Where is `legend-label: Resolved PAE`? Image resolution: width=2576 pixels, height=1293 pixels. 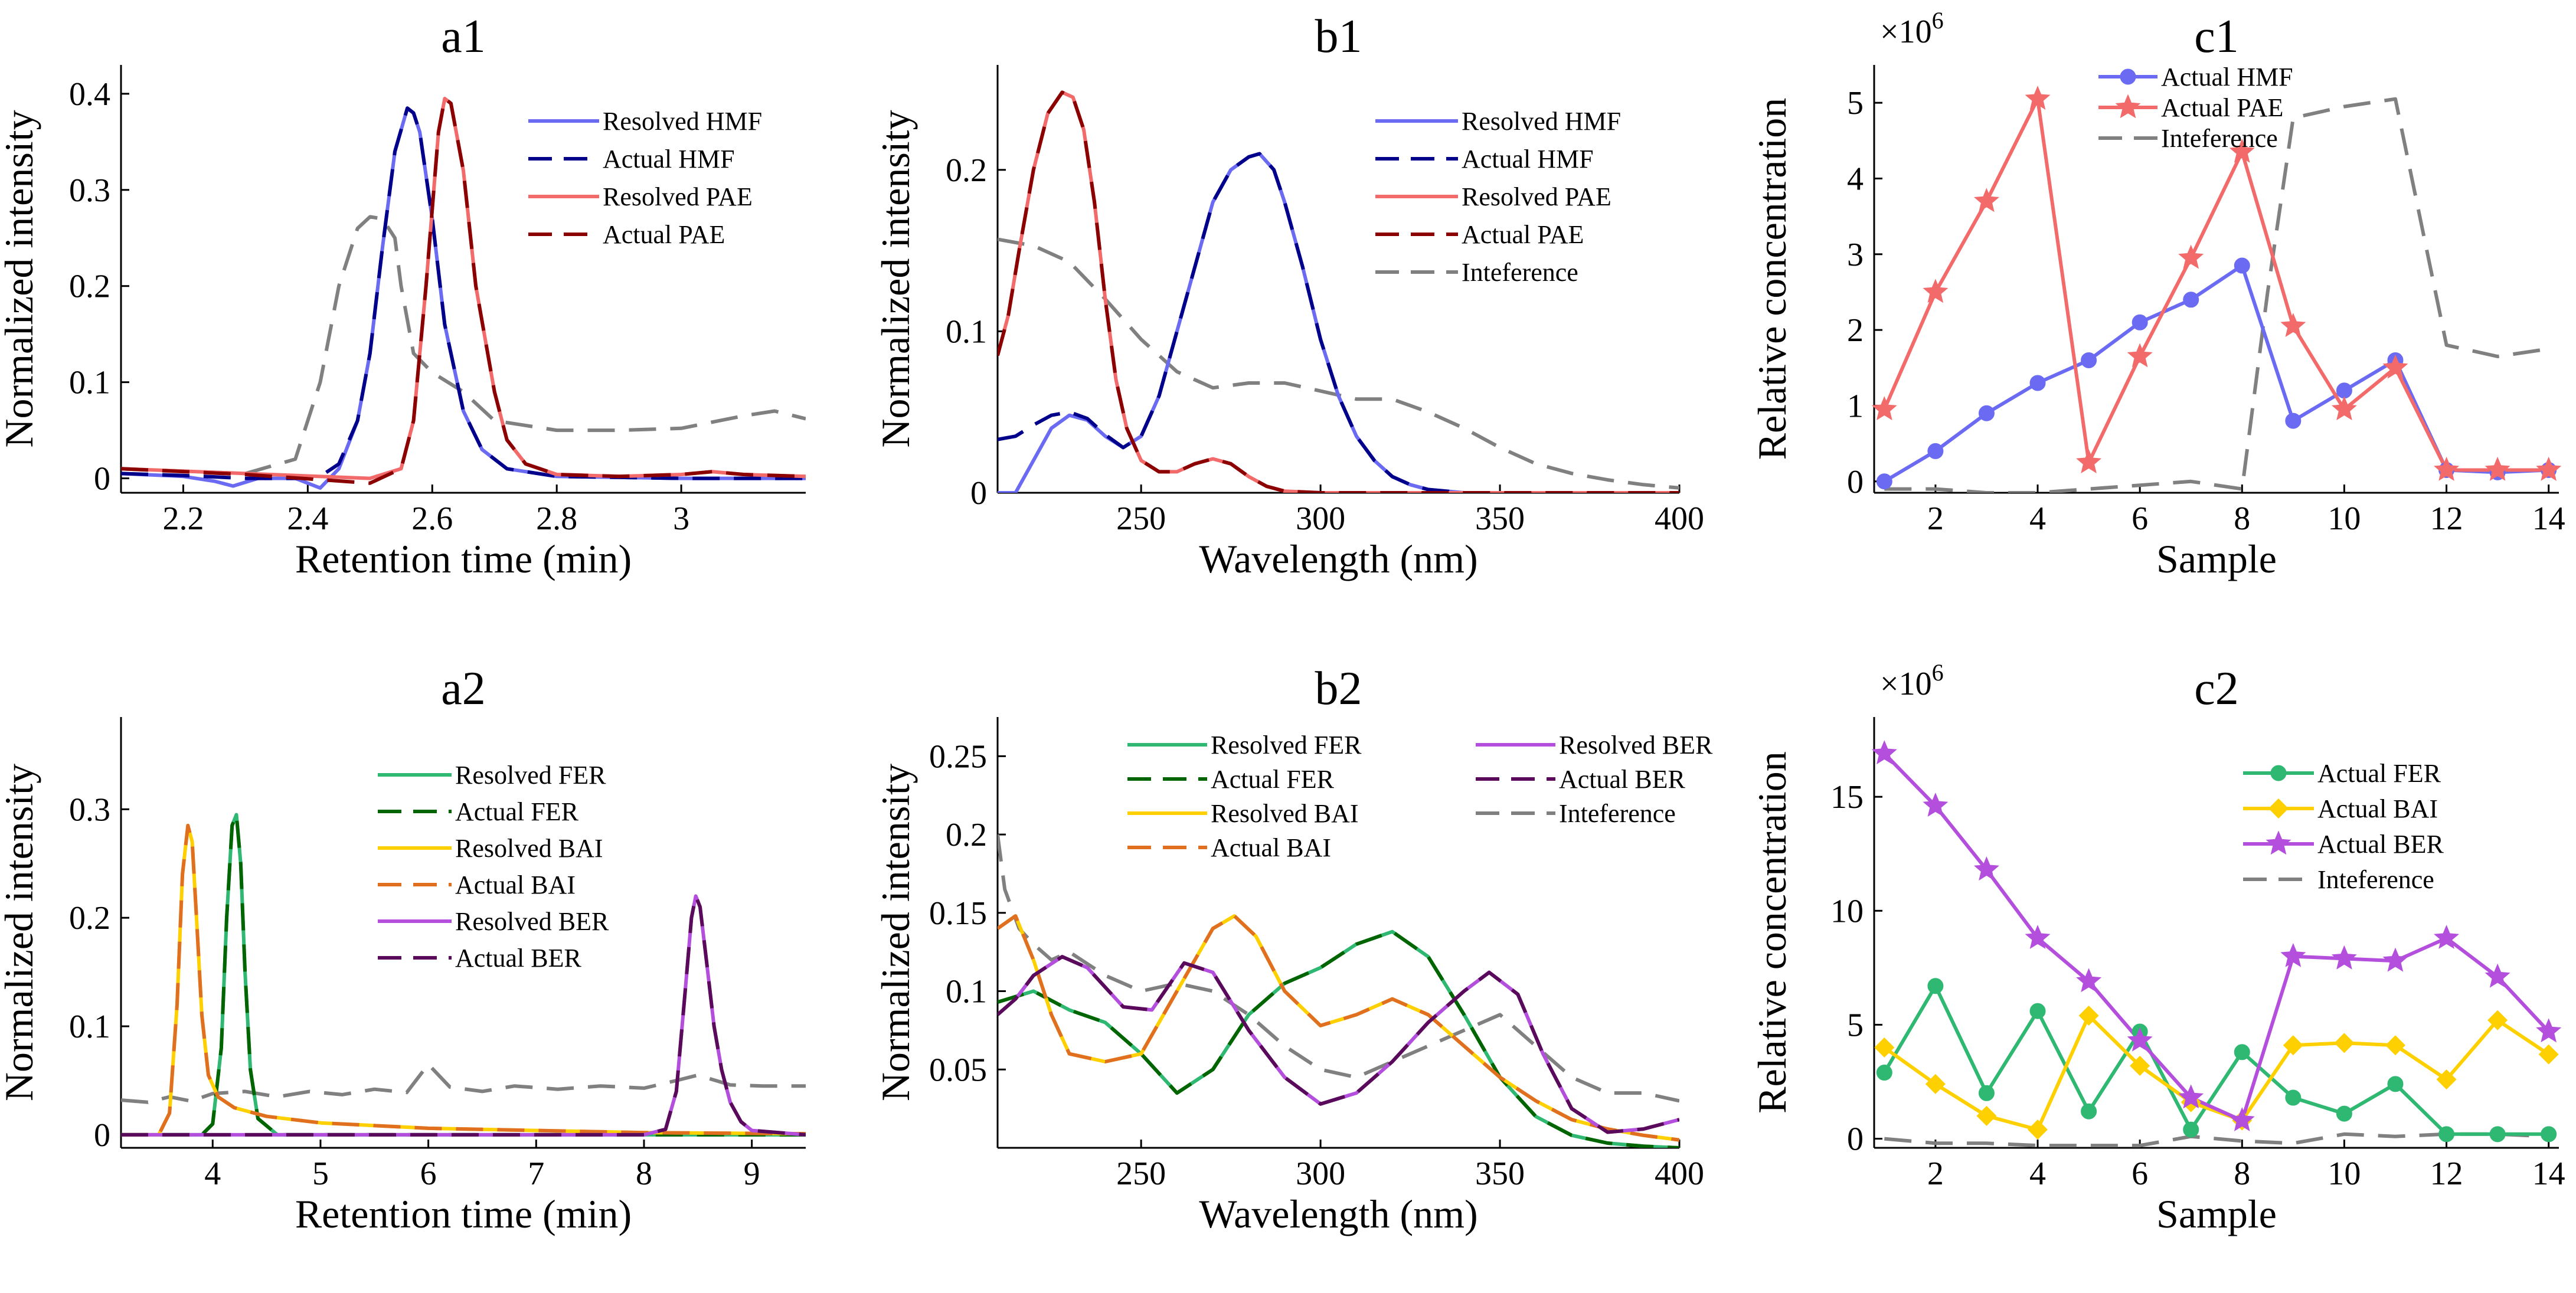
legend-label: Resolved PAE is located at coordinates (678, 196).